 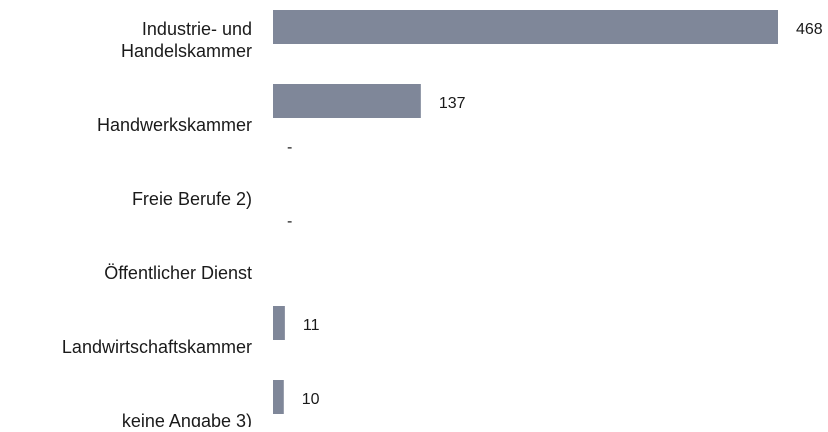 I want to click on category-label-line: Handwerkskammer, so click(x=174, y=125).